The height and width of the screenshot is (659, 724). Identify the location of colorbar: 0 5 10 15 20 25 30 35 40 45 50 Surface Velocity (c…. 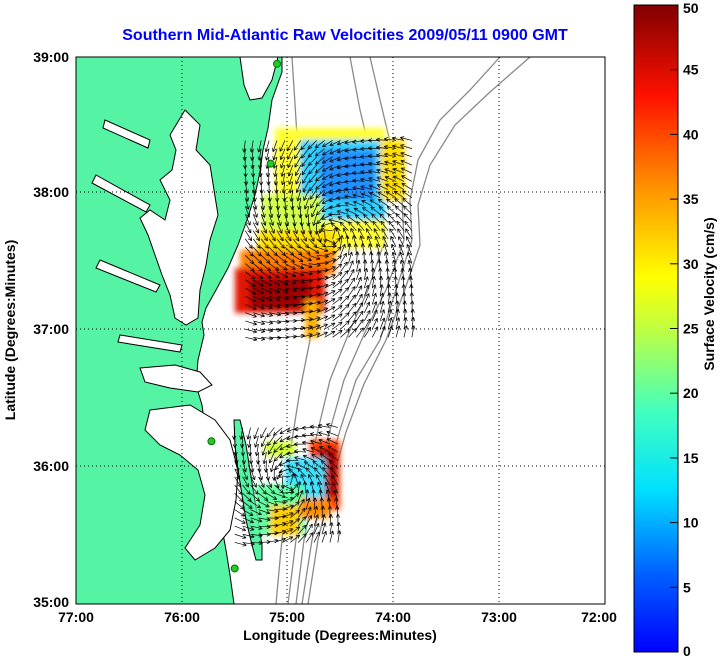
(675, 329).